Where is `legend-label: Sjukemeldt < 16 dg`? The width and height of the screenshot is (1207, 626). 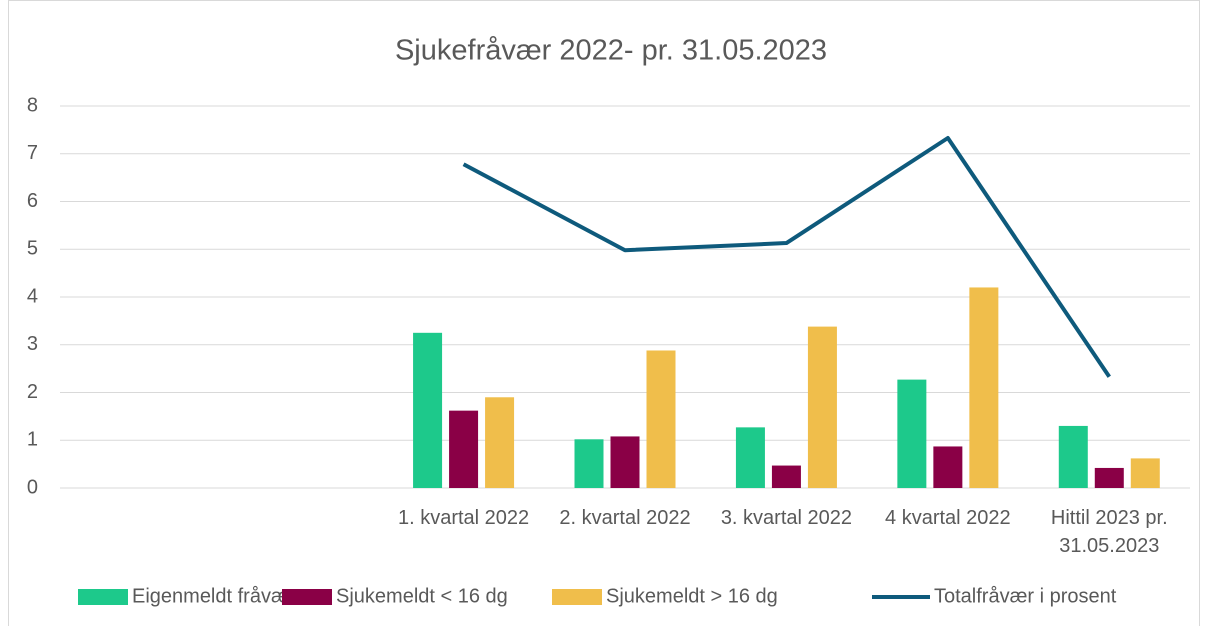 legend-label: Sjukemeldt < 16 dg is located at coordinates (422, 596).